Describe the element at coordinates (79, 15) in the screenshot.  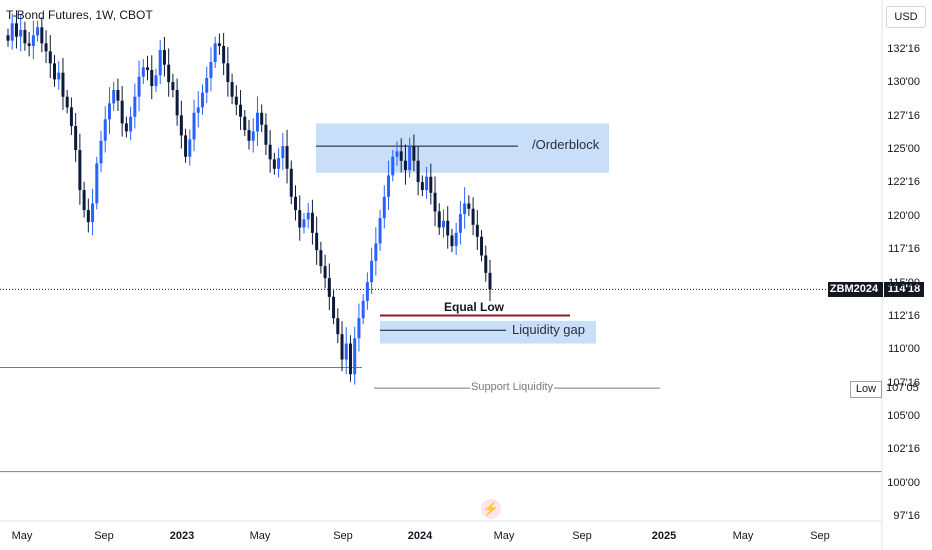
I see `chart-title: T-Bond Futures, 1W, CBOT` at that location.